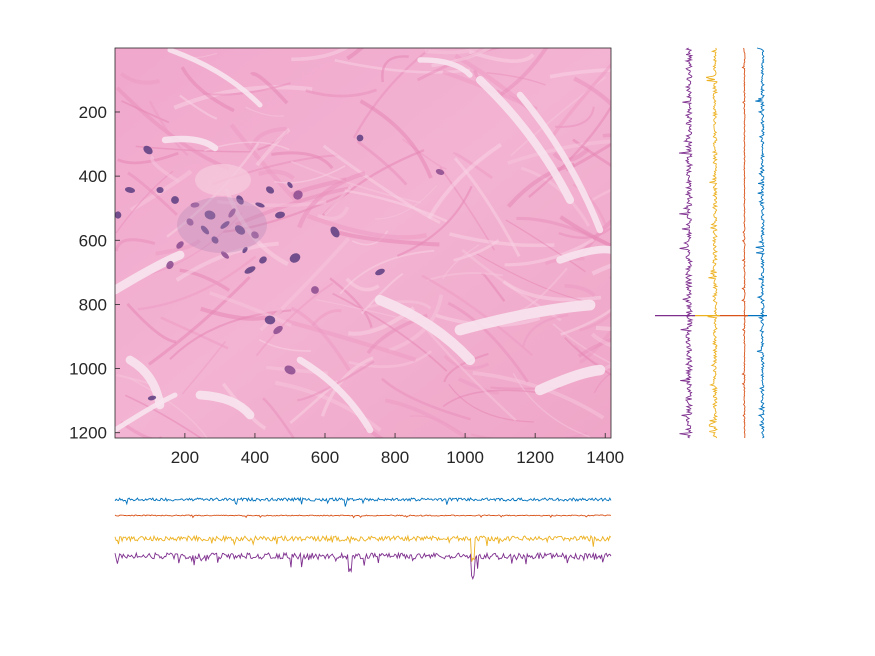 The image size is (875, 656). I want to click on y-tick-label: 600, so click(93, 240).